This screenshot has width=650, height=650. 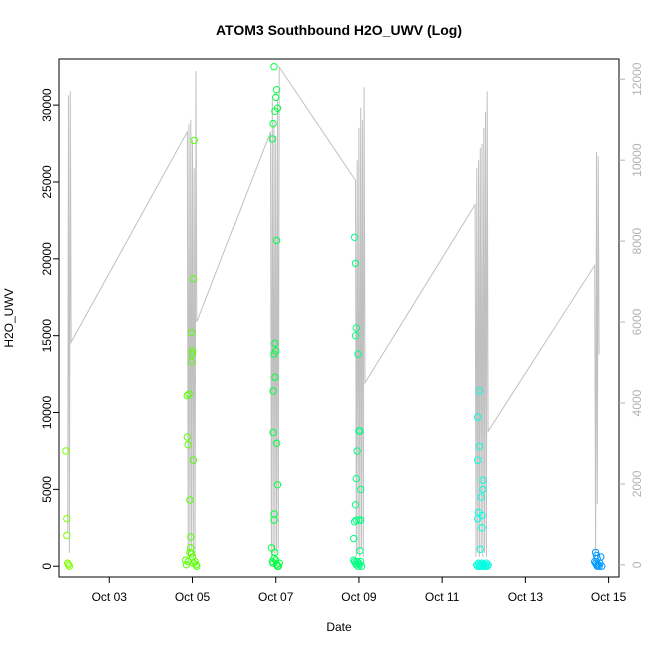 What do you see at coordinates (68, 508) in the screenshot?
I see `series-1-points` at bounding box center [68, 508].